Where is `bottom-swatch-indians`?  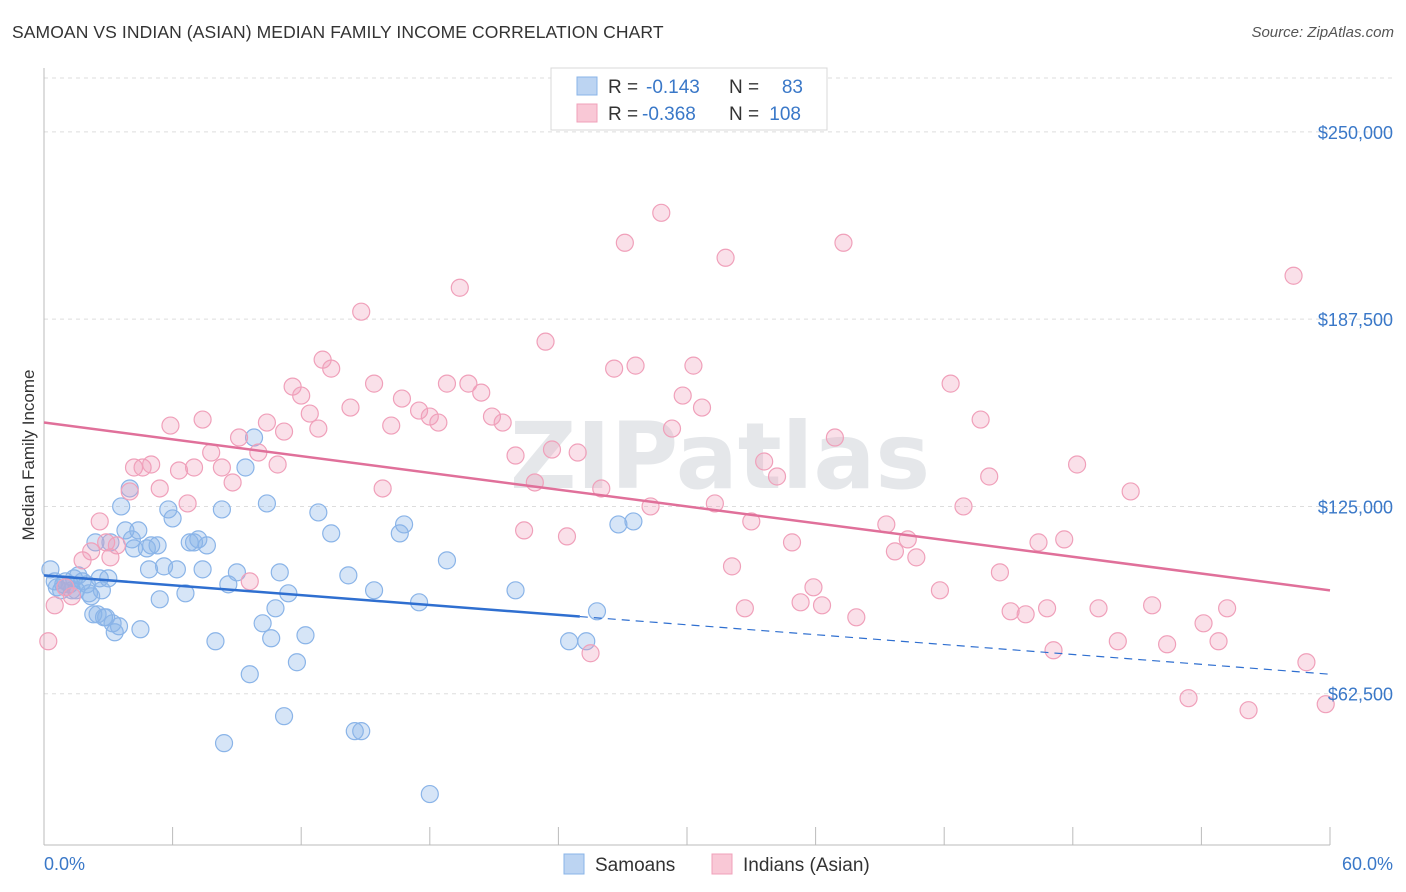
bottom-swatch-indians is located at coordinates (722, 864).